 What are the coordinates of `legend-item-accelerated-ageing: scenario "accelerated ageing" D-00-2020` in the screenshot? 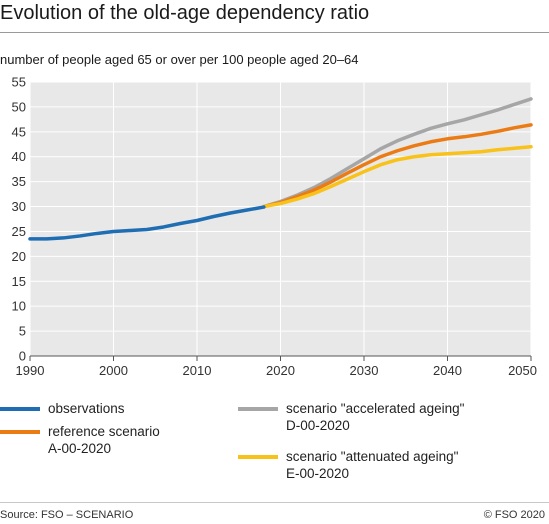 It's located at (351, 417).